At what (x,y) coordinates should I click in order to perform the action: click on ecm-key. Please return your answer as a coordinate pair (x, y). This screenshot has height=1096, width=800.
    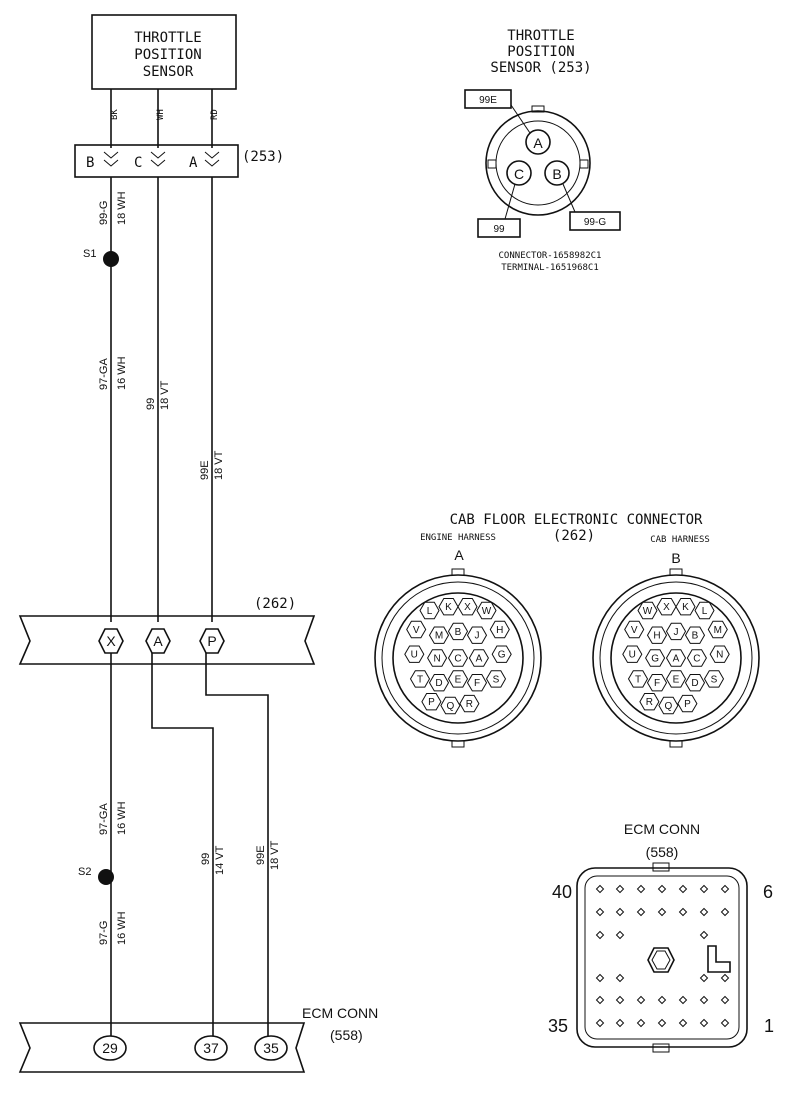
    Looking at the image, I should click on (719, 959).